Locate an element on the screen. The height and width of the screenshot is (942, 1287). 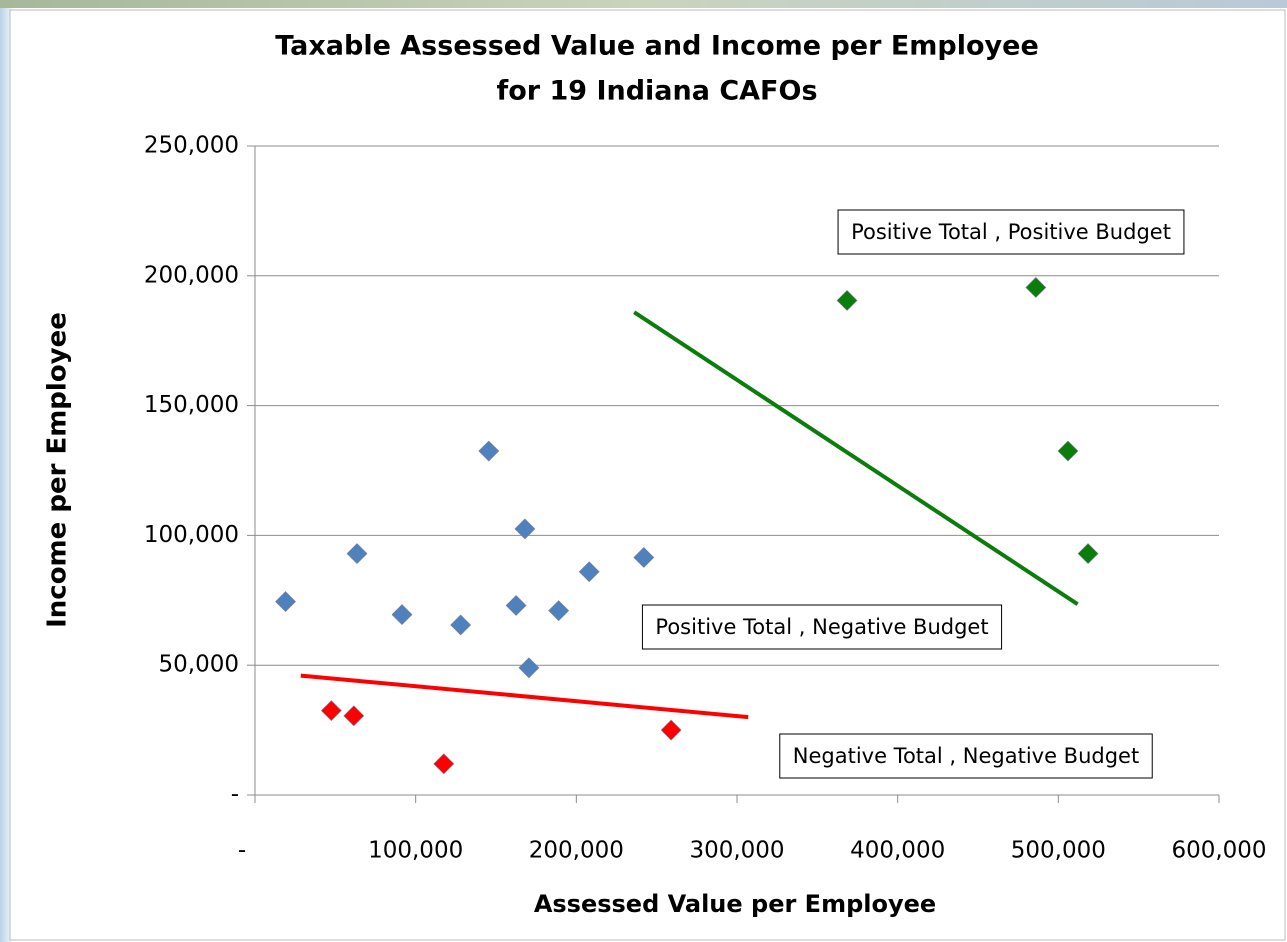
x-tick-label: 200,000 is located at coordinates (576, 851).